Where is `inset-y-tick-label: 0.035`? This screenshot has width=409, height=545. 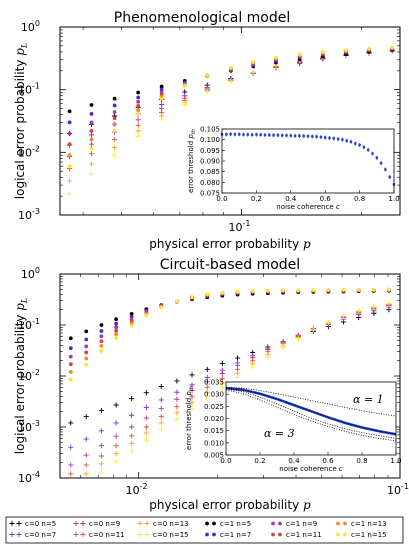
inset-y-tick-label: 0.035 is located at coordinates (214, 383).